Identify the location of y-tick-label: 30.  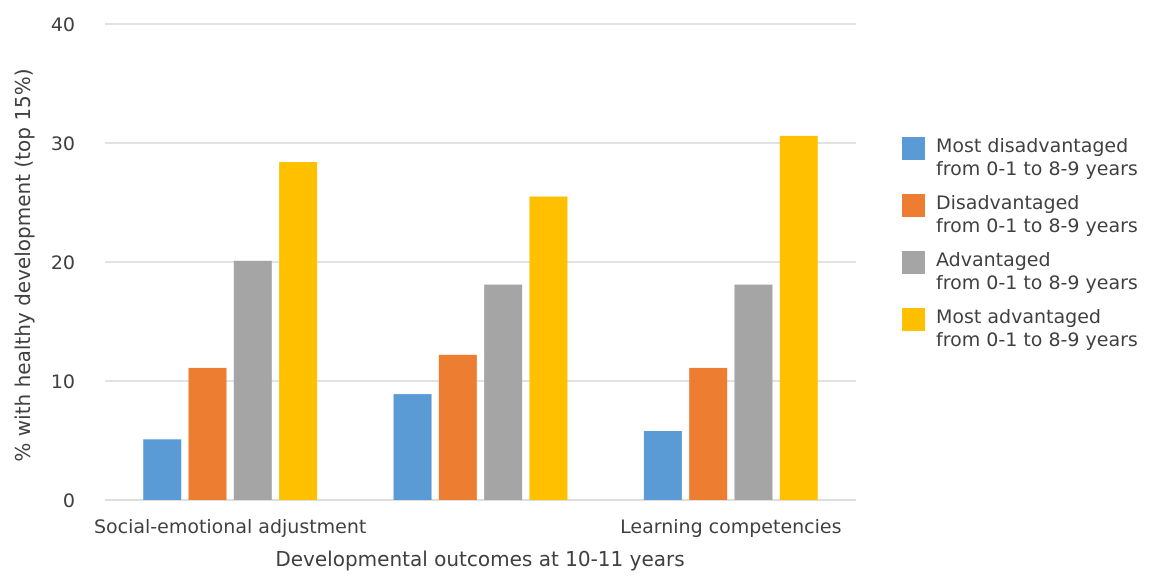
(63, 144).